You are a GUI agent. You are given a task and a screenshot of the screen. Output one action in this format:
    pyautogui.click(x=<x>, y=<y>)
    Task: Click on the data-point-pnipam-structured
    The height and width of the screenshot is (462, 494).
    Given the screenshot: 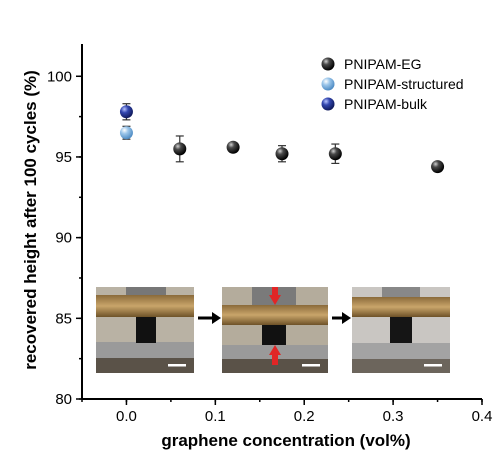 What is the action you would take?
    pyautogui.click(x=126, y=133)
    